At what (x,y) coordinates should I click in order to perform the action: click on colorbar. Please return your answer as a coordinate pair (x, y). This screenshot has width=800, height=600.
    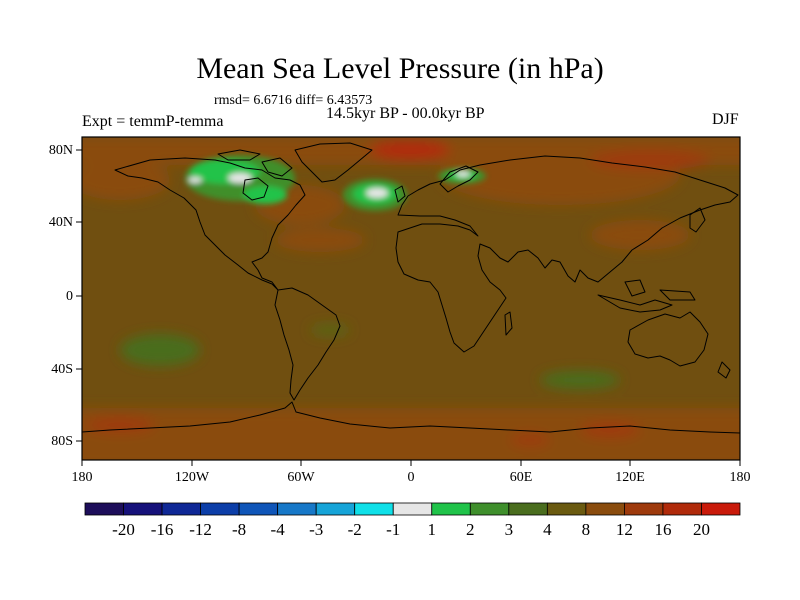
    Looking at the image, I should click on (412, 509).